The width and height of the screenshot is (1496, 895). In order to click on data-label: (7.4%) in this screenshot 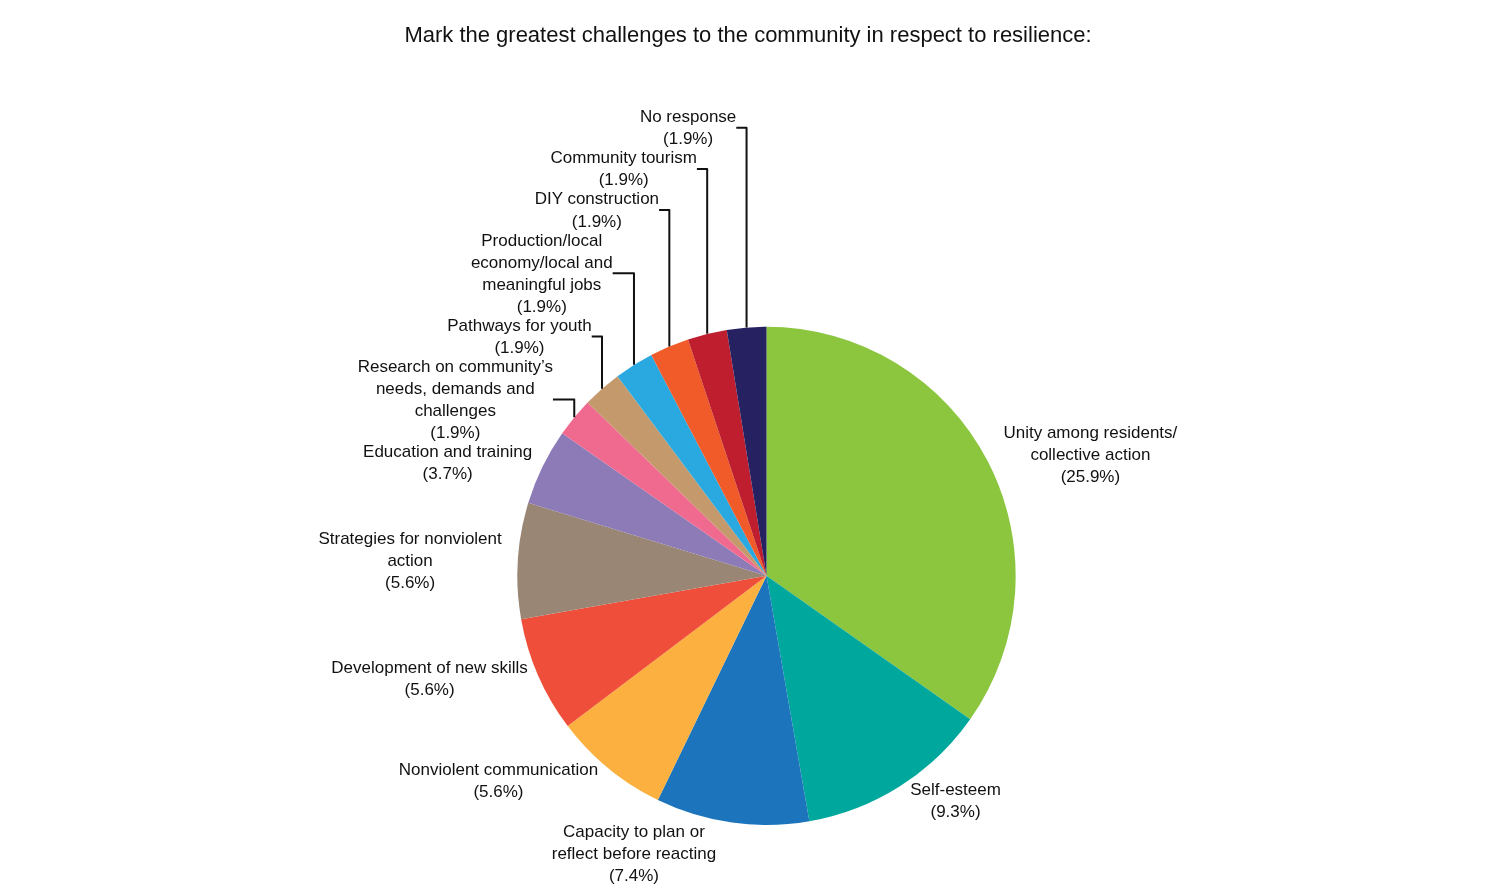, I will do `click(633, 876)`.